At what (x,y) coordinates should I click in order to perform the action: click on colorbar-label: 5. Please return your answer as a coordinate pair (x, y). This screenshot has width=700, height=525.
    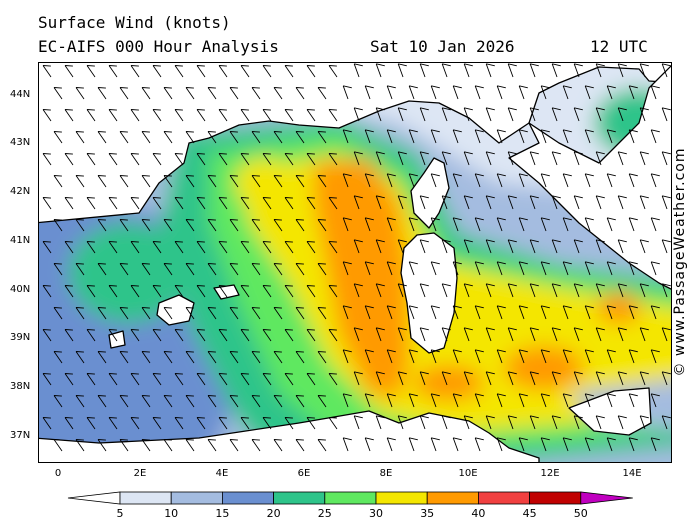
    Looking at the image, I should click on (120, 513).